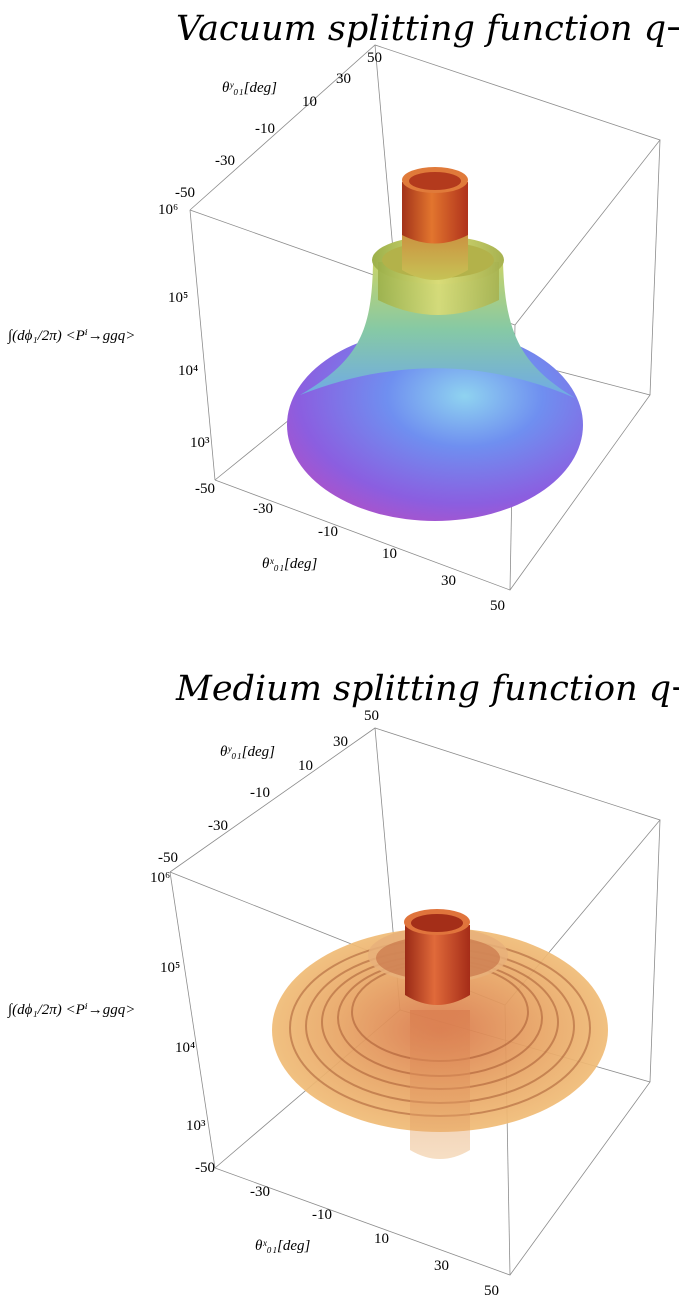 Image resolution: width=679 pixels, height=1300 pixels. What do you see at coordinates (196, 1126) in the screenshot?
I see `medium-z-tick: 10³` at bounding box center [196, 1126].